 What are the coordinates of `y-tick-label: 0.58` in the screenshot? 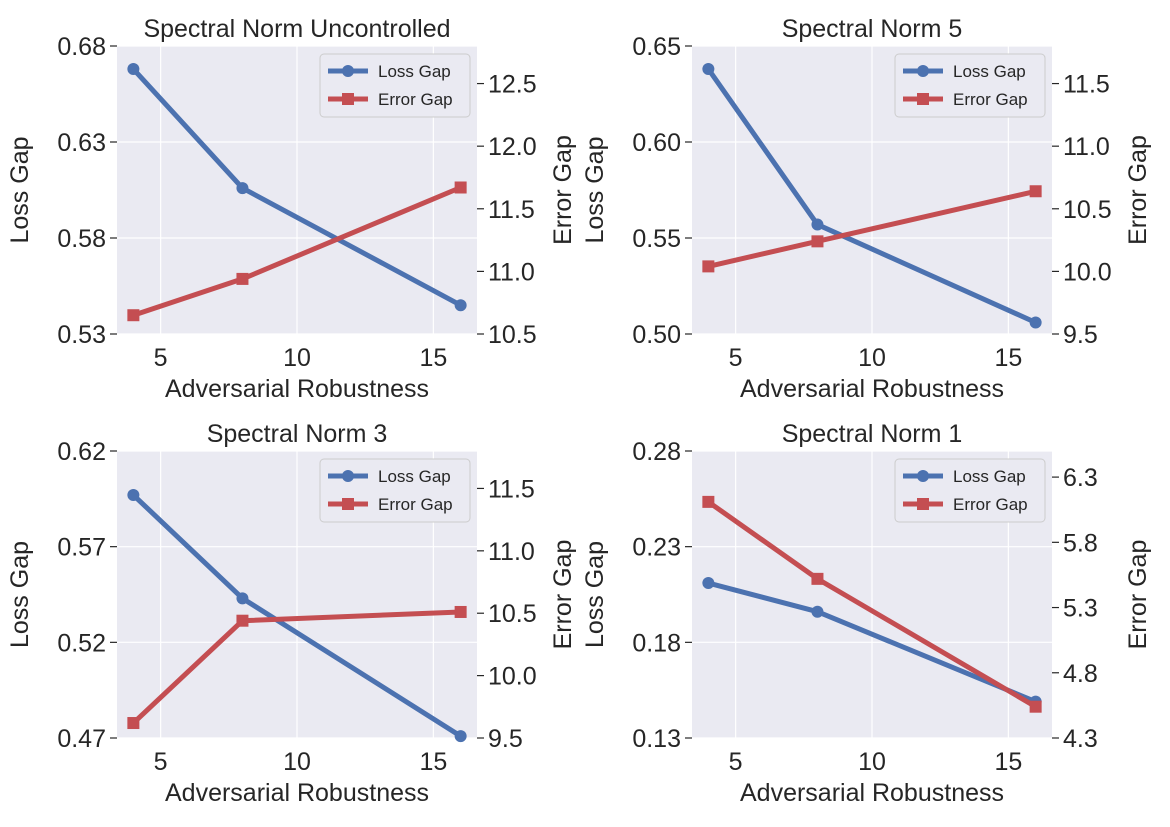 It's located at (81, 239).